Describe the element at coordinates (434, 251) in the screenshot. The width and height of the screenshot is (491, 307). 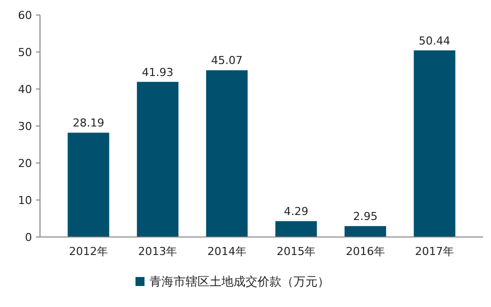
I see `x-tick-label: 2017年` at that location.